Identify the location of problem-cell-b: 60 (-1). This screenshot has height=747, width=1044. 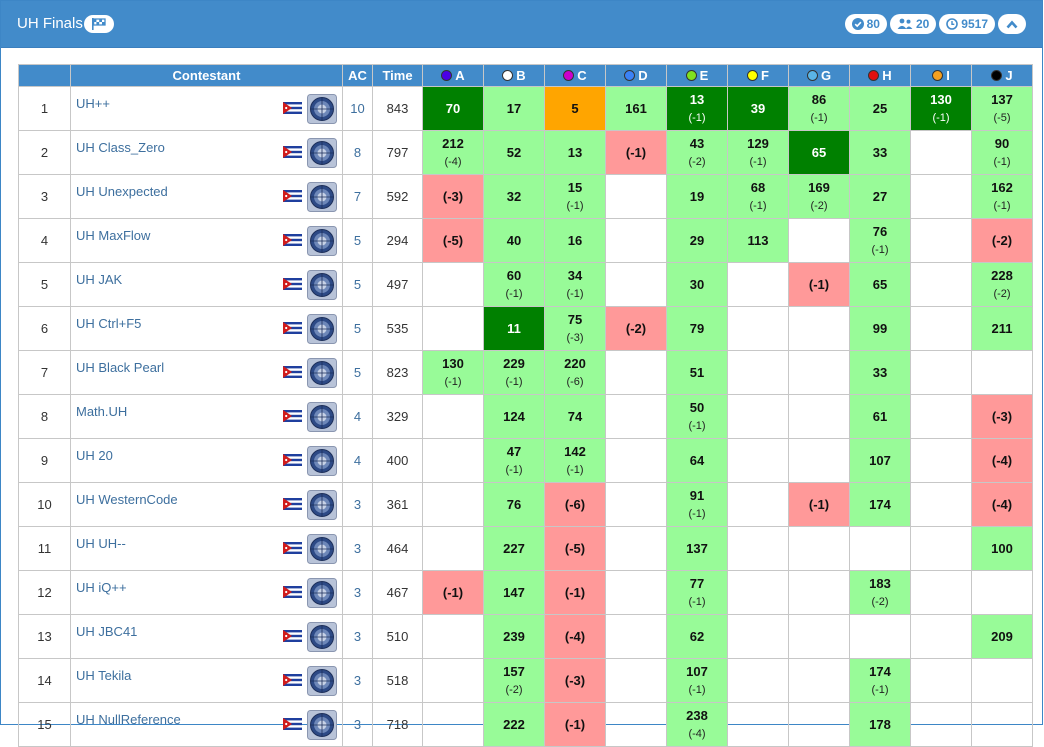
(514, 284).